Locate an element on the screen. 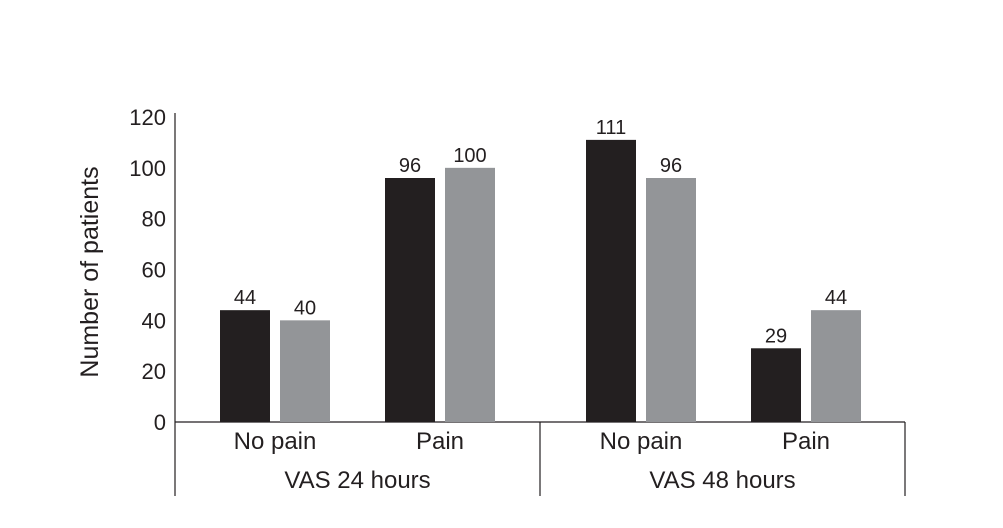  bar-s0-c0 is located at coordinates (245, 366).